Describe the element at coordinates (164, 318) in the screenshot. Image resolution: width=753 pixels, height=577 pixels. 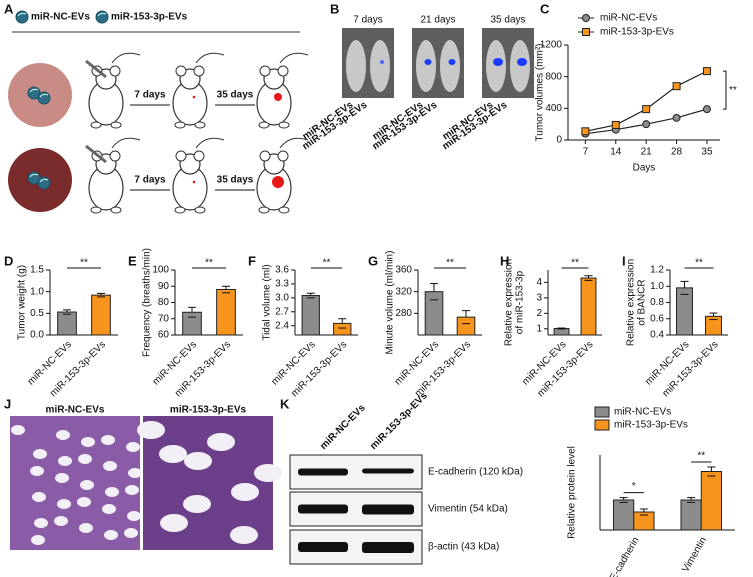
I see `y-tick-label: 70` at that location.